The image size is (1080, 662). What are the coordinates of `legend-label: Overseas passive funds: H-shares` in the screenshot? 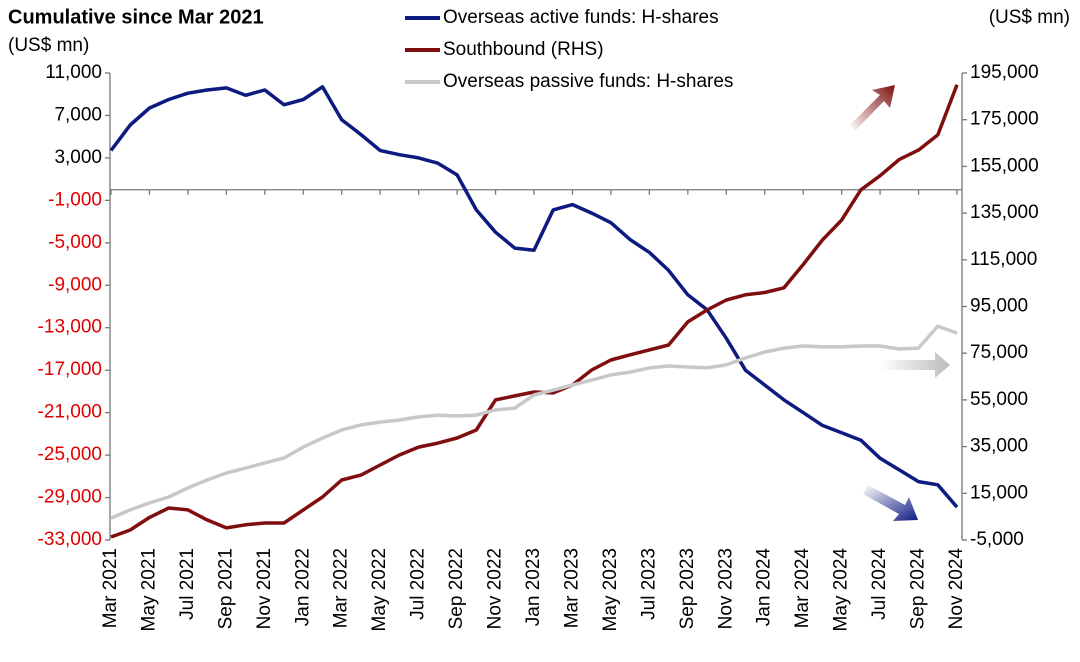 It's located at (588, 81).